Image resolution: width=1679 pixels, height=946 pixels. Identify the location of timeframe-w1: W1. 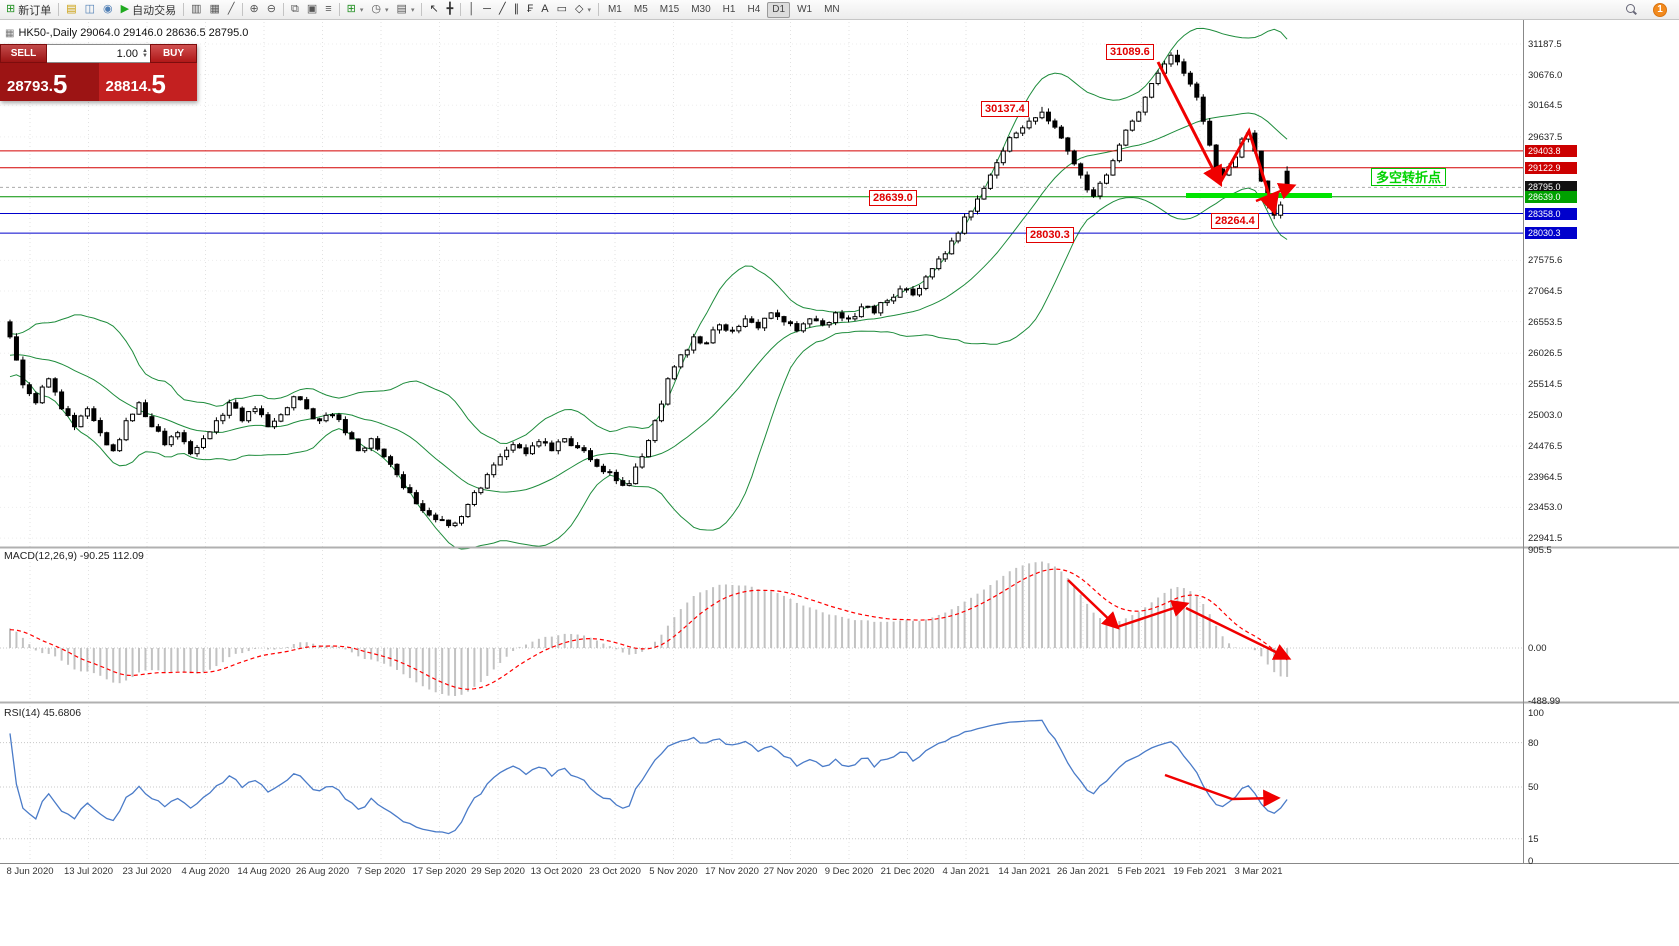
(804, 10).